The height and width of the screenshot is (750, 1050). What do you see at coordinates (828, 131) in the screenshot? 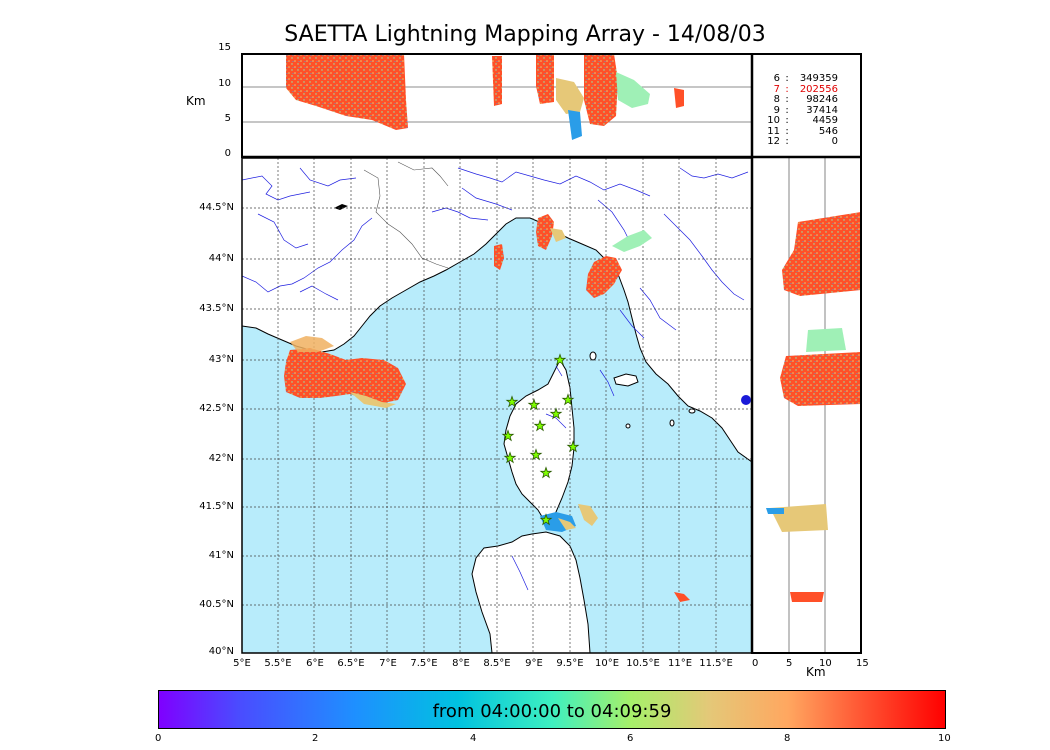
I see `legend-value: 546` at bounding box center [828, 131].